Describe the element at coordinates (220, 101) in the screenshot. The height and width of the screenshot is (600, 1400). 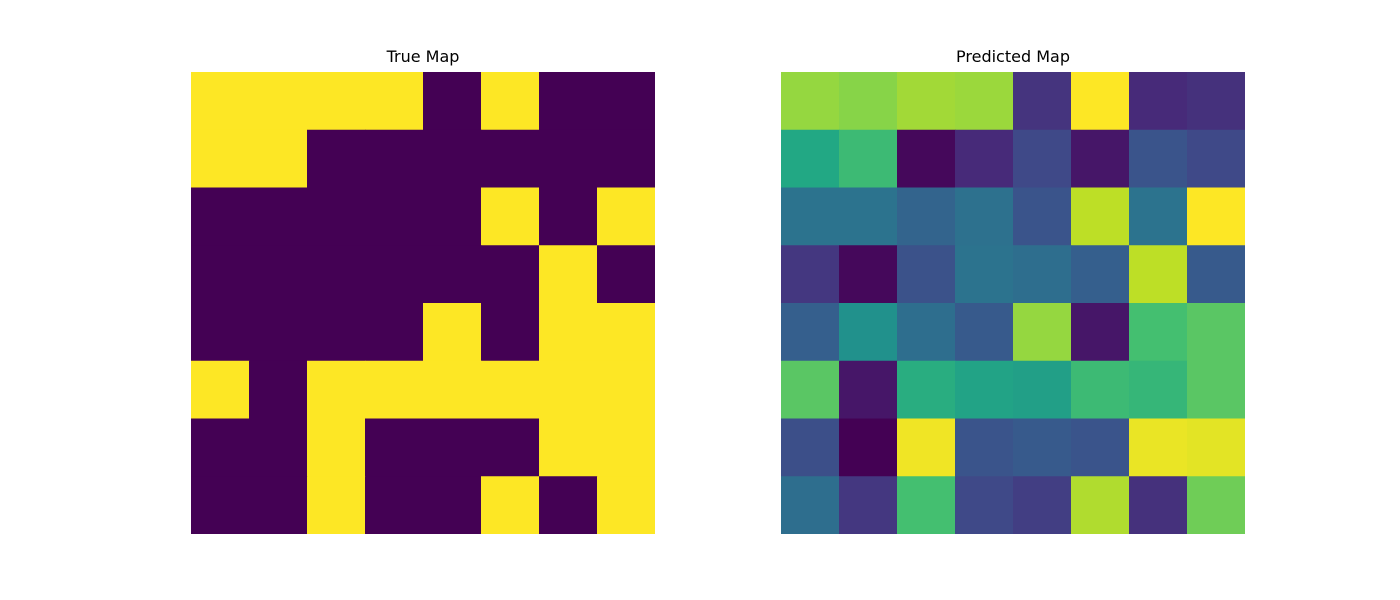
I see `heatmap-cell-r0-c0` at that location.